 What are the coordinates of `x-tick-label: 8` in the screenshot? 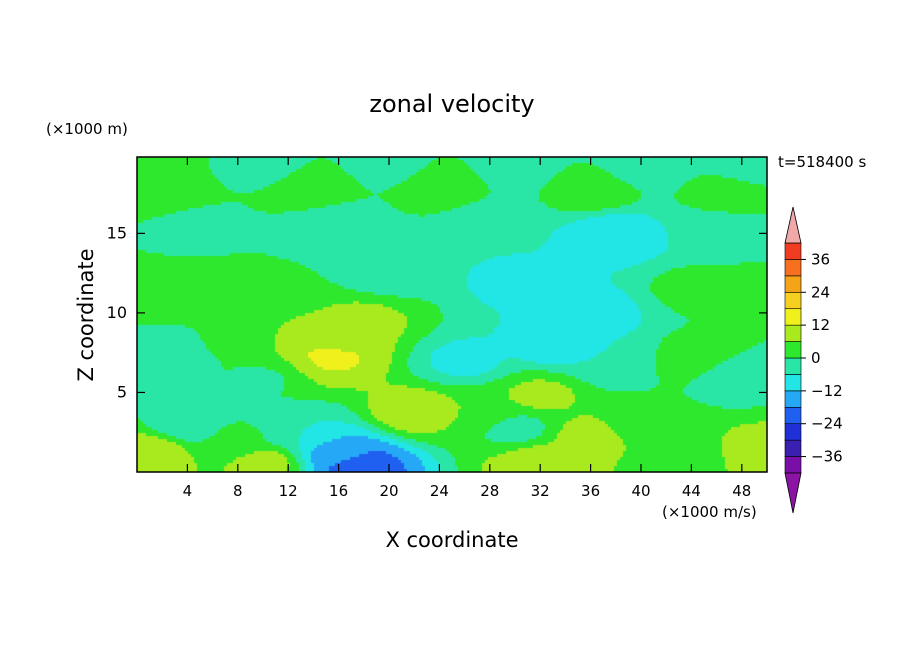 It's located at (238, 491).